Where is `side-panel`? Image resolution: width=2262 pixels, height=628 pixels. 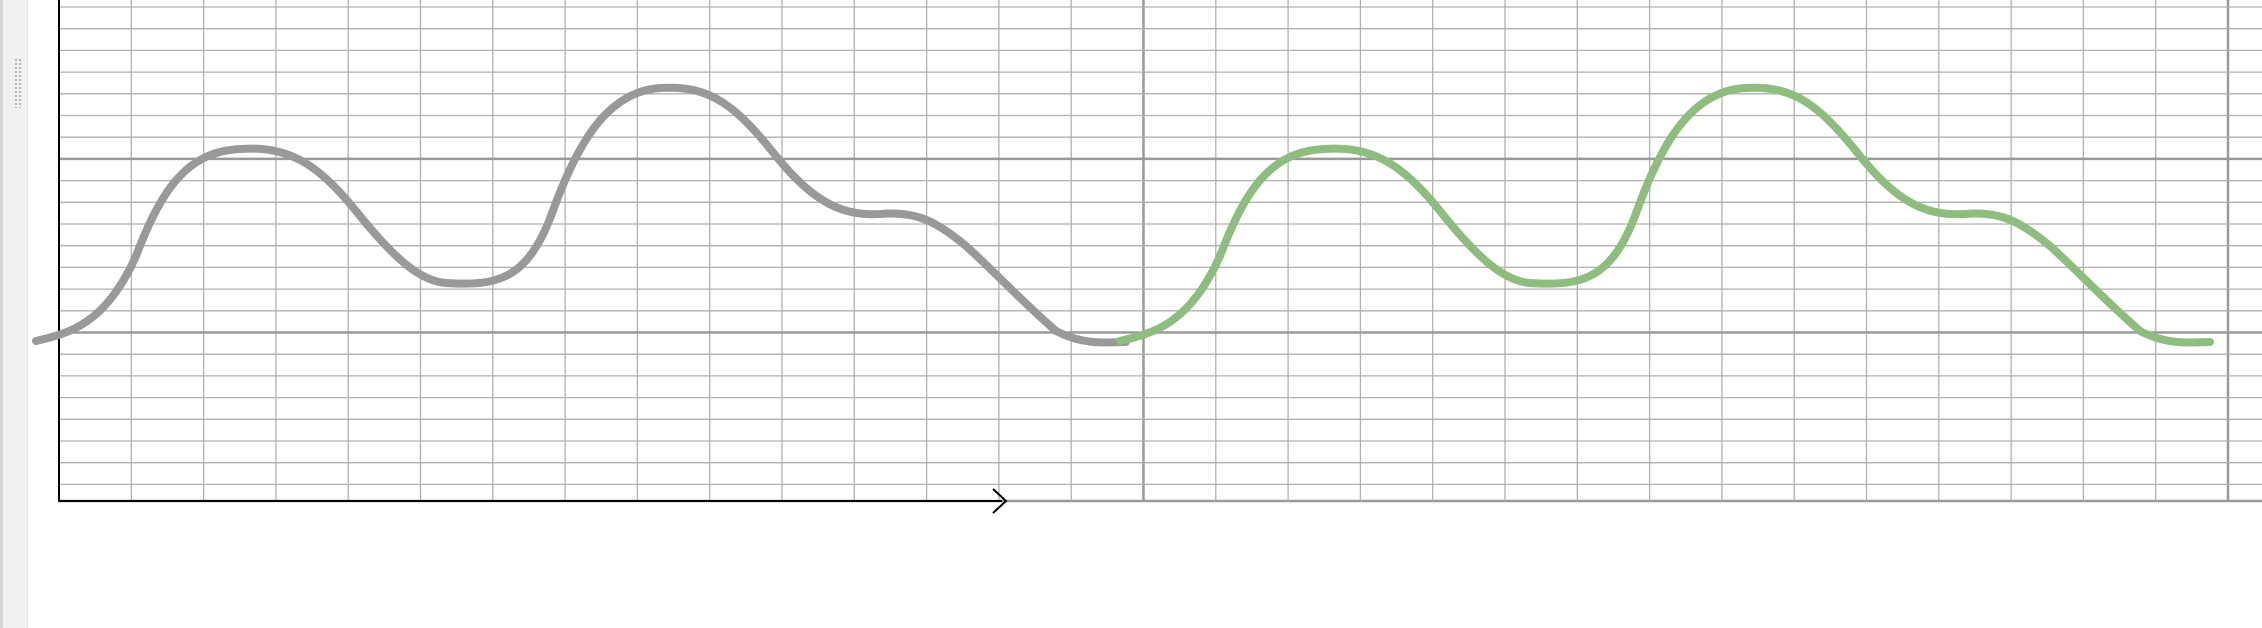 side-panel is located at coordinates (14, 314).